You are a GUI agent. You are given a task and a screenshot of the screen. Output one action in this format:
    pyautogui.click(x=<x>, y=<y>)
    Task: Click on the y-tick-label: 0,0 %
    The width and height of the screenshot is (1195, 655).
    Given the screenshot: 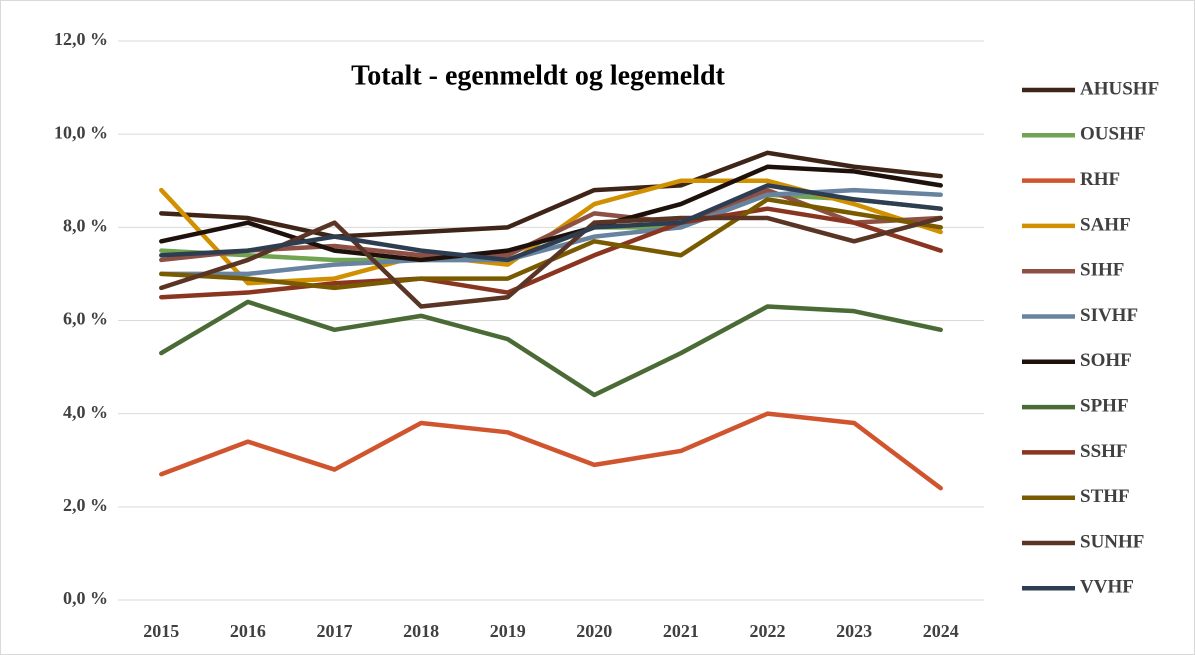 What is the action you would take?
    pyautogui.click(x=85, y=598)
    